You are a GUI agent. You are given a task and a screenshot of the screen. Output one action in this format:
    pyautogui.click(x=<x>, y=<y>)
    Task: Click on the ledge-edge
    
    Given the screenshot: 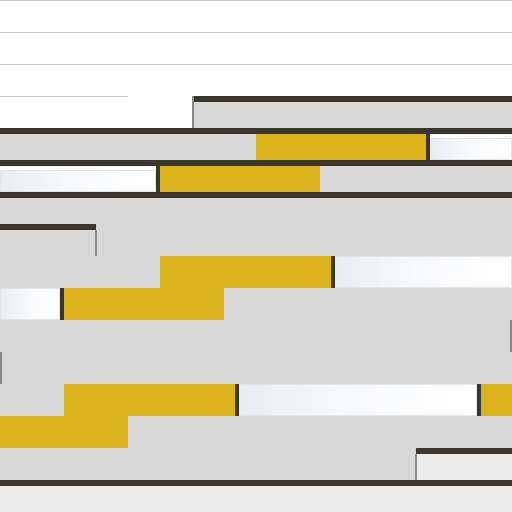 What is the action you would take?
    pyautogui.click(x=193, y=112)
    